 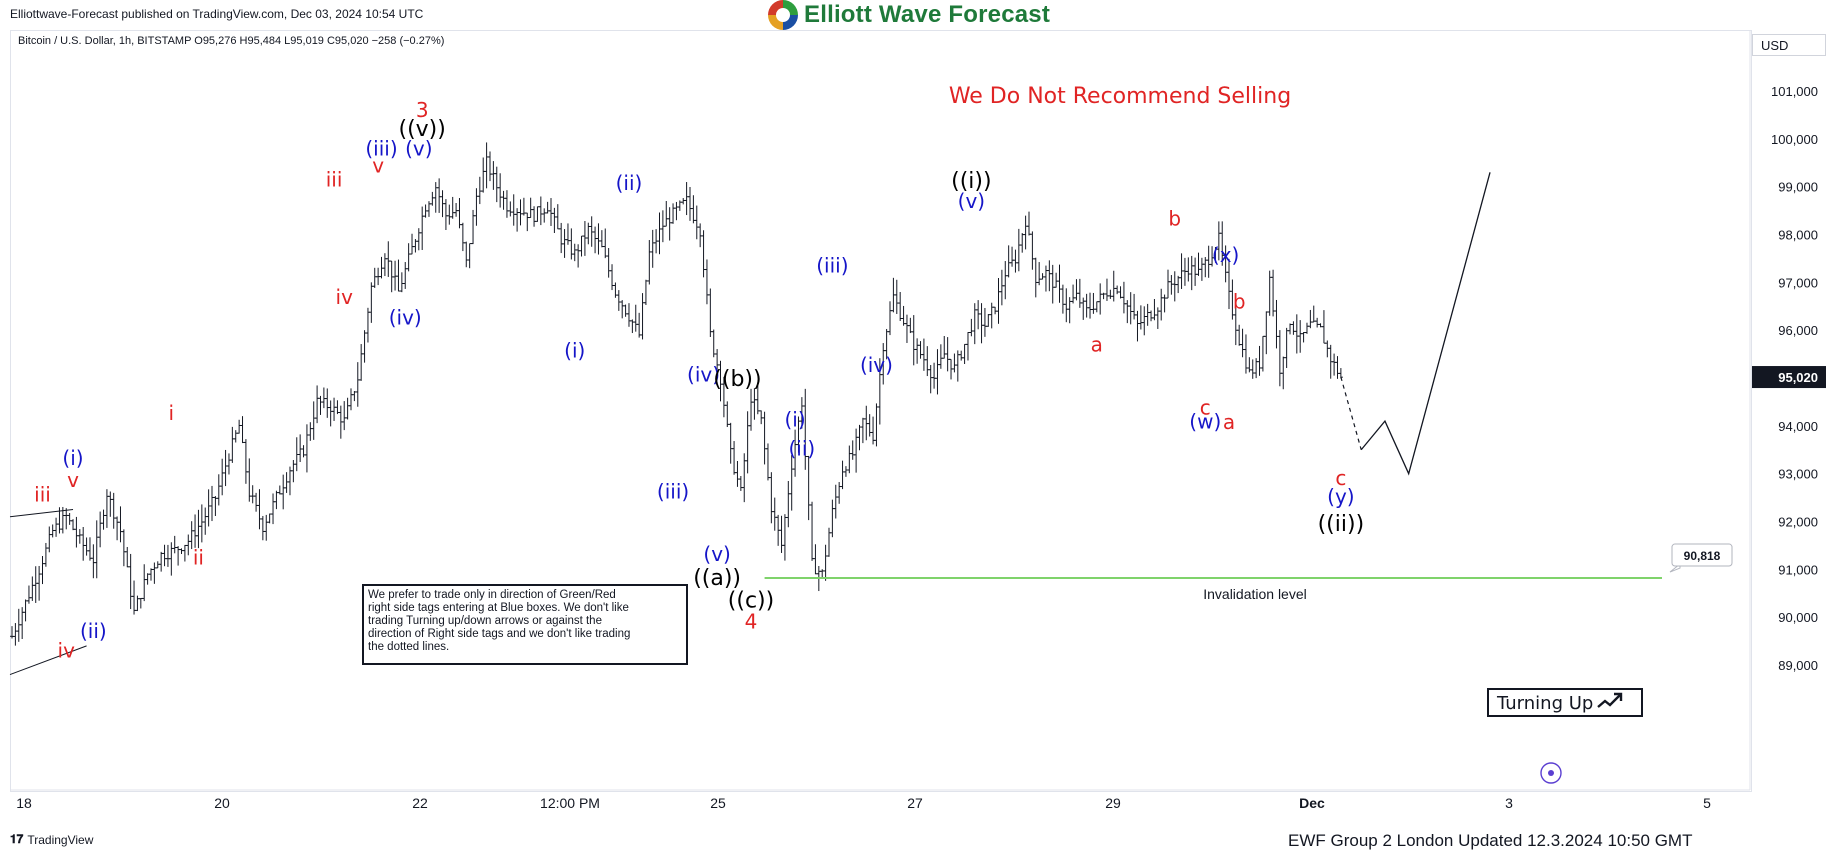 What do you see at coordinates (629, 183) in the screenshot?
I see `wave-label: (ii)` at bounding box center [629, 183].